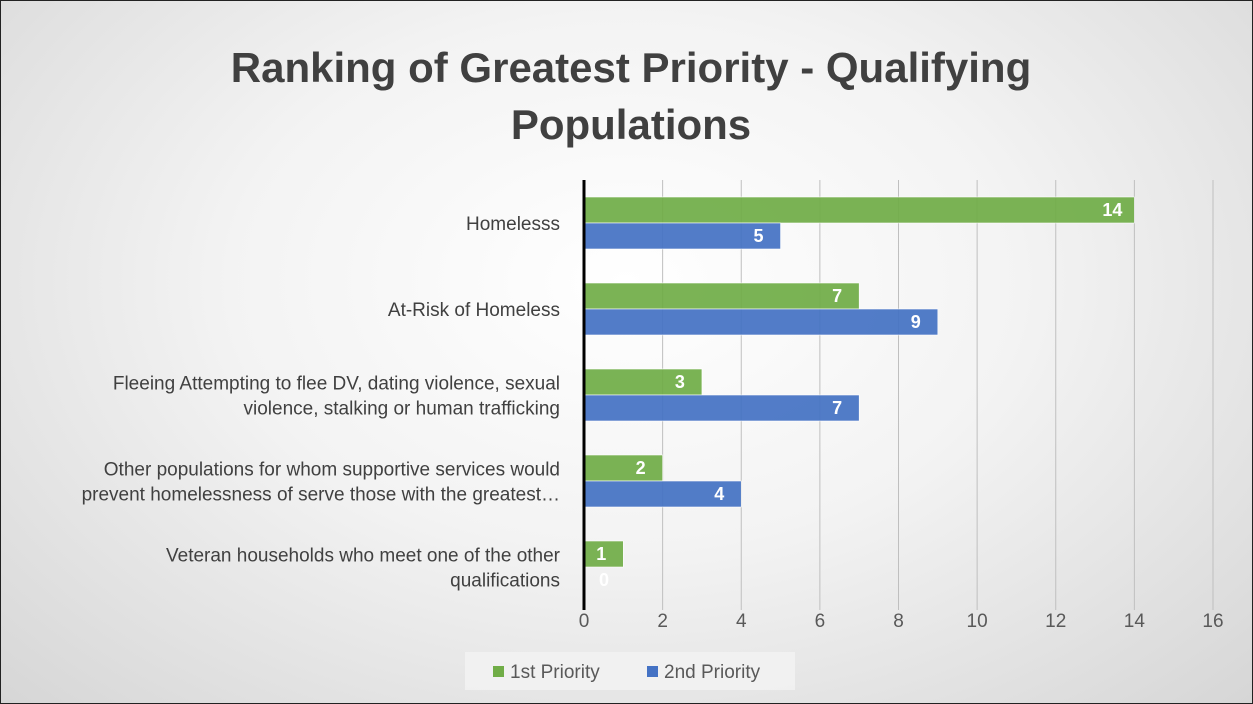 This screenshot has height=704, width=1253. I want to click on x-tick-label-2: 2, so click(662, 621).